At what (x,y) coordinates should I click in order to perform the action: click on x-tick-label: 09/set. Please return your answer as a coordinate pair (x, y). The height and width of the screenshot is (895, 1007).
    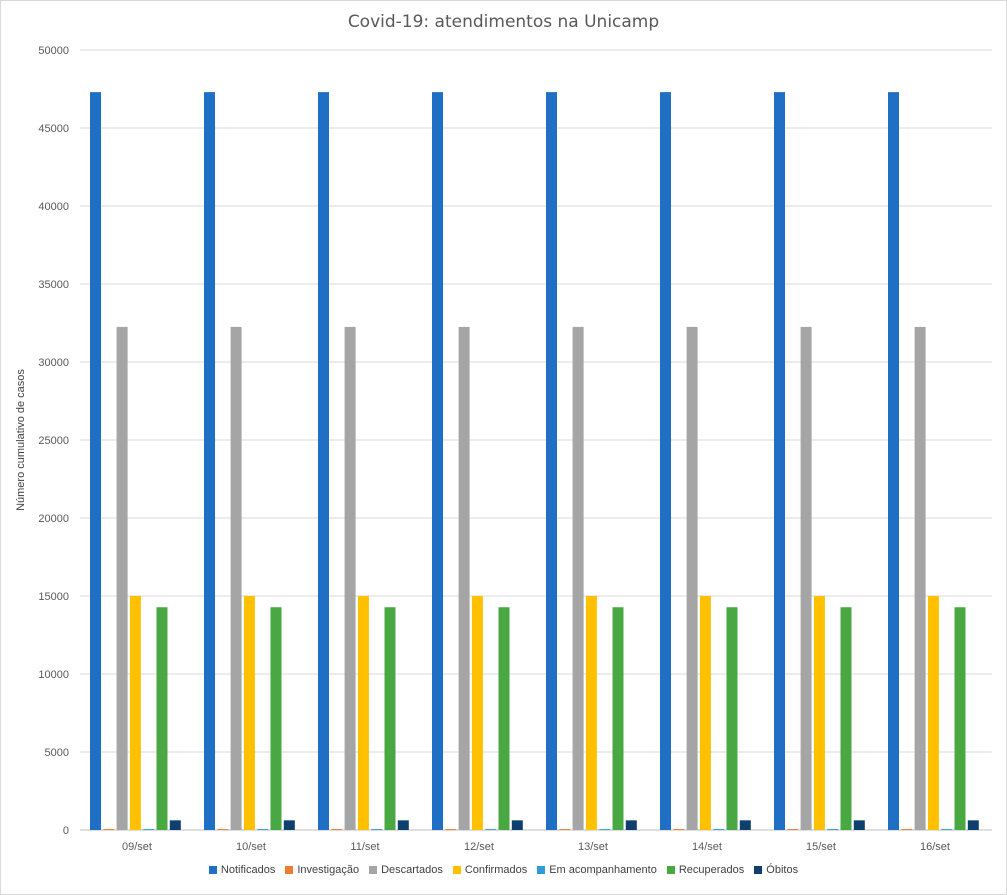
    Looking at the image, I should click on (137, 847).